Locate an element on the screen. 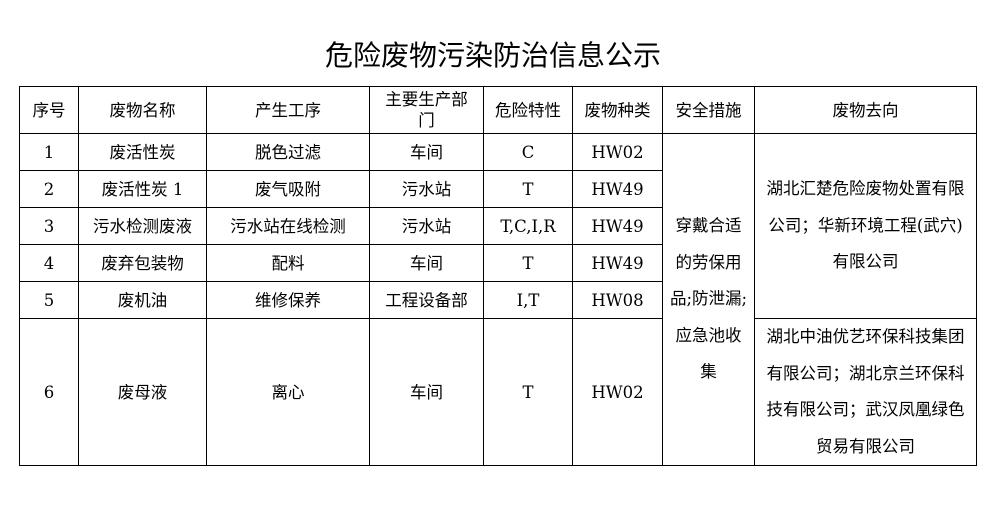  cell-name: 废弃包装物 is located at coordinates (142, 263).